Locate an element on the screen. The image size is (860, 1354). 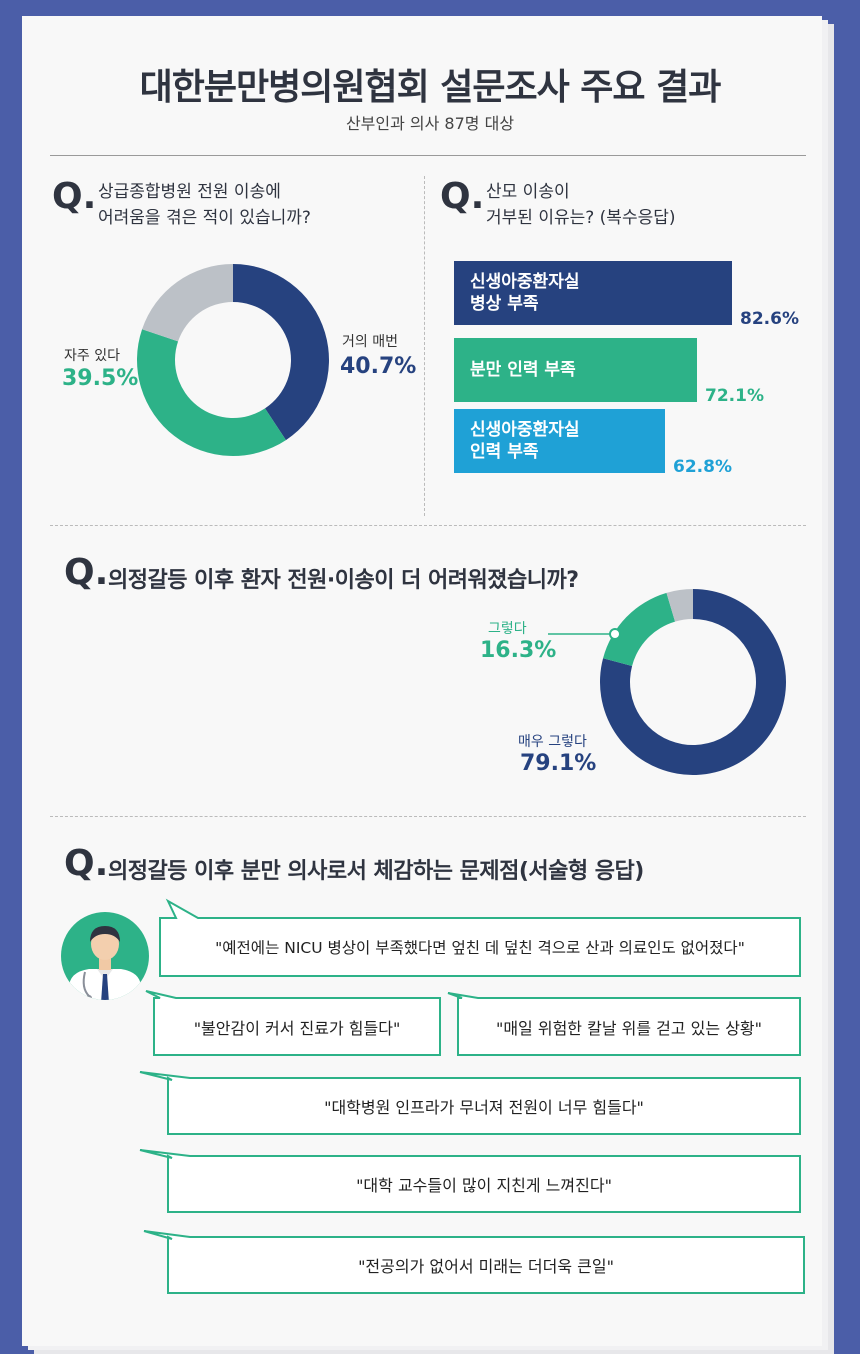
q2-question-line2: 거부된 이유는? (복수응답) is located at coordinates (581, 218).